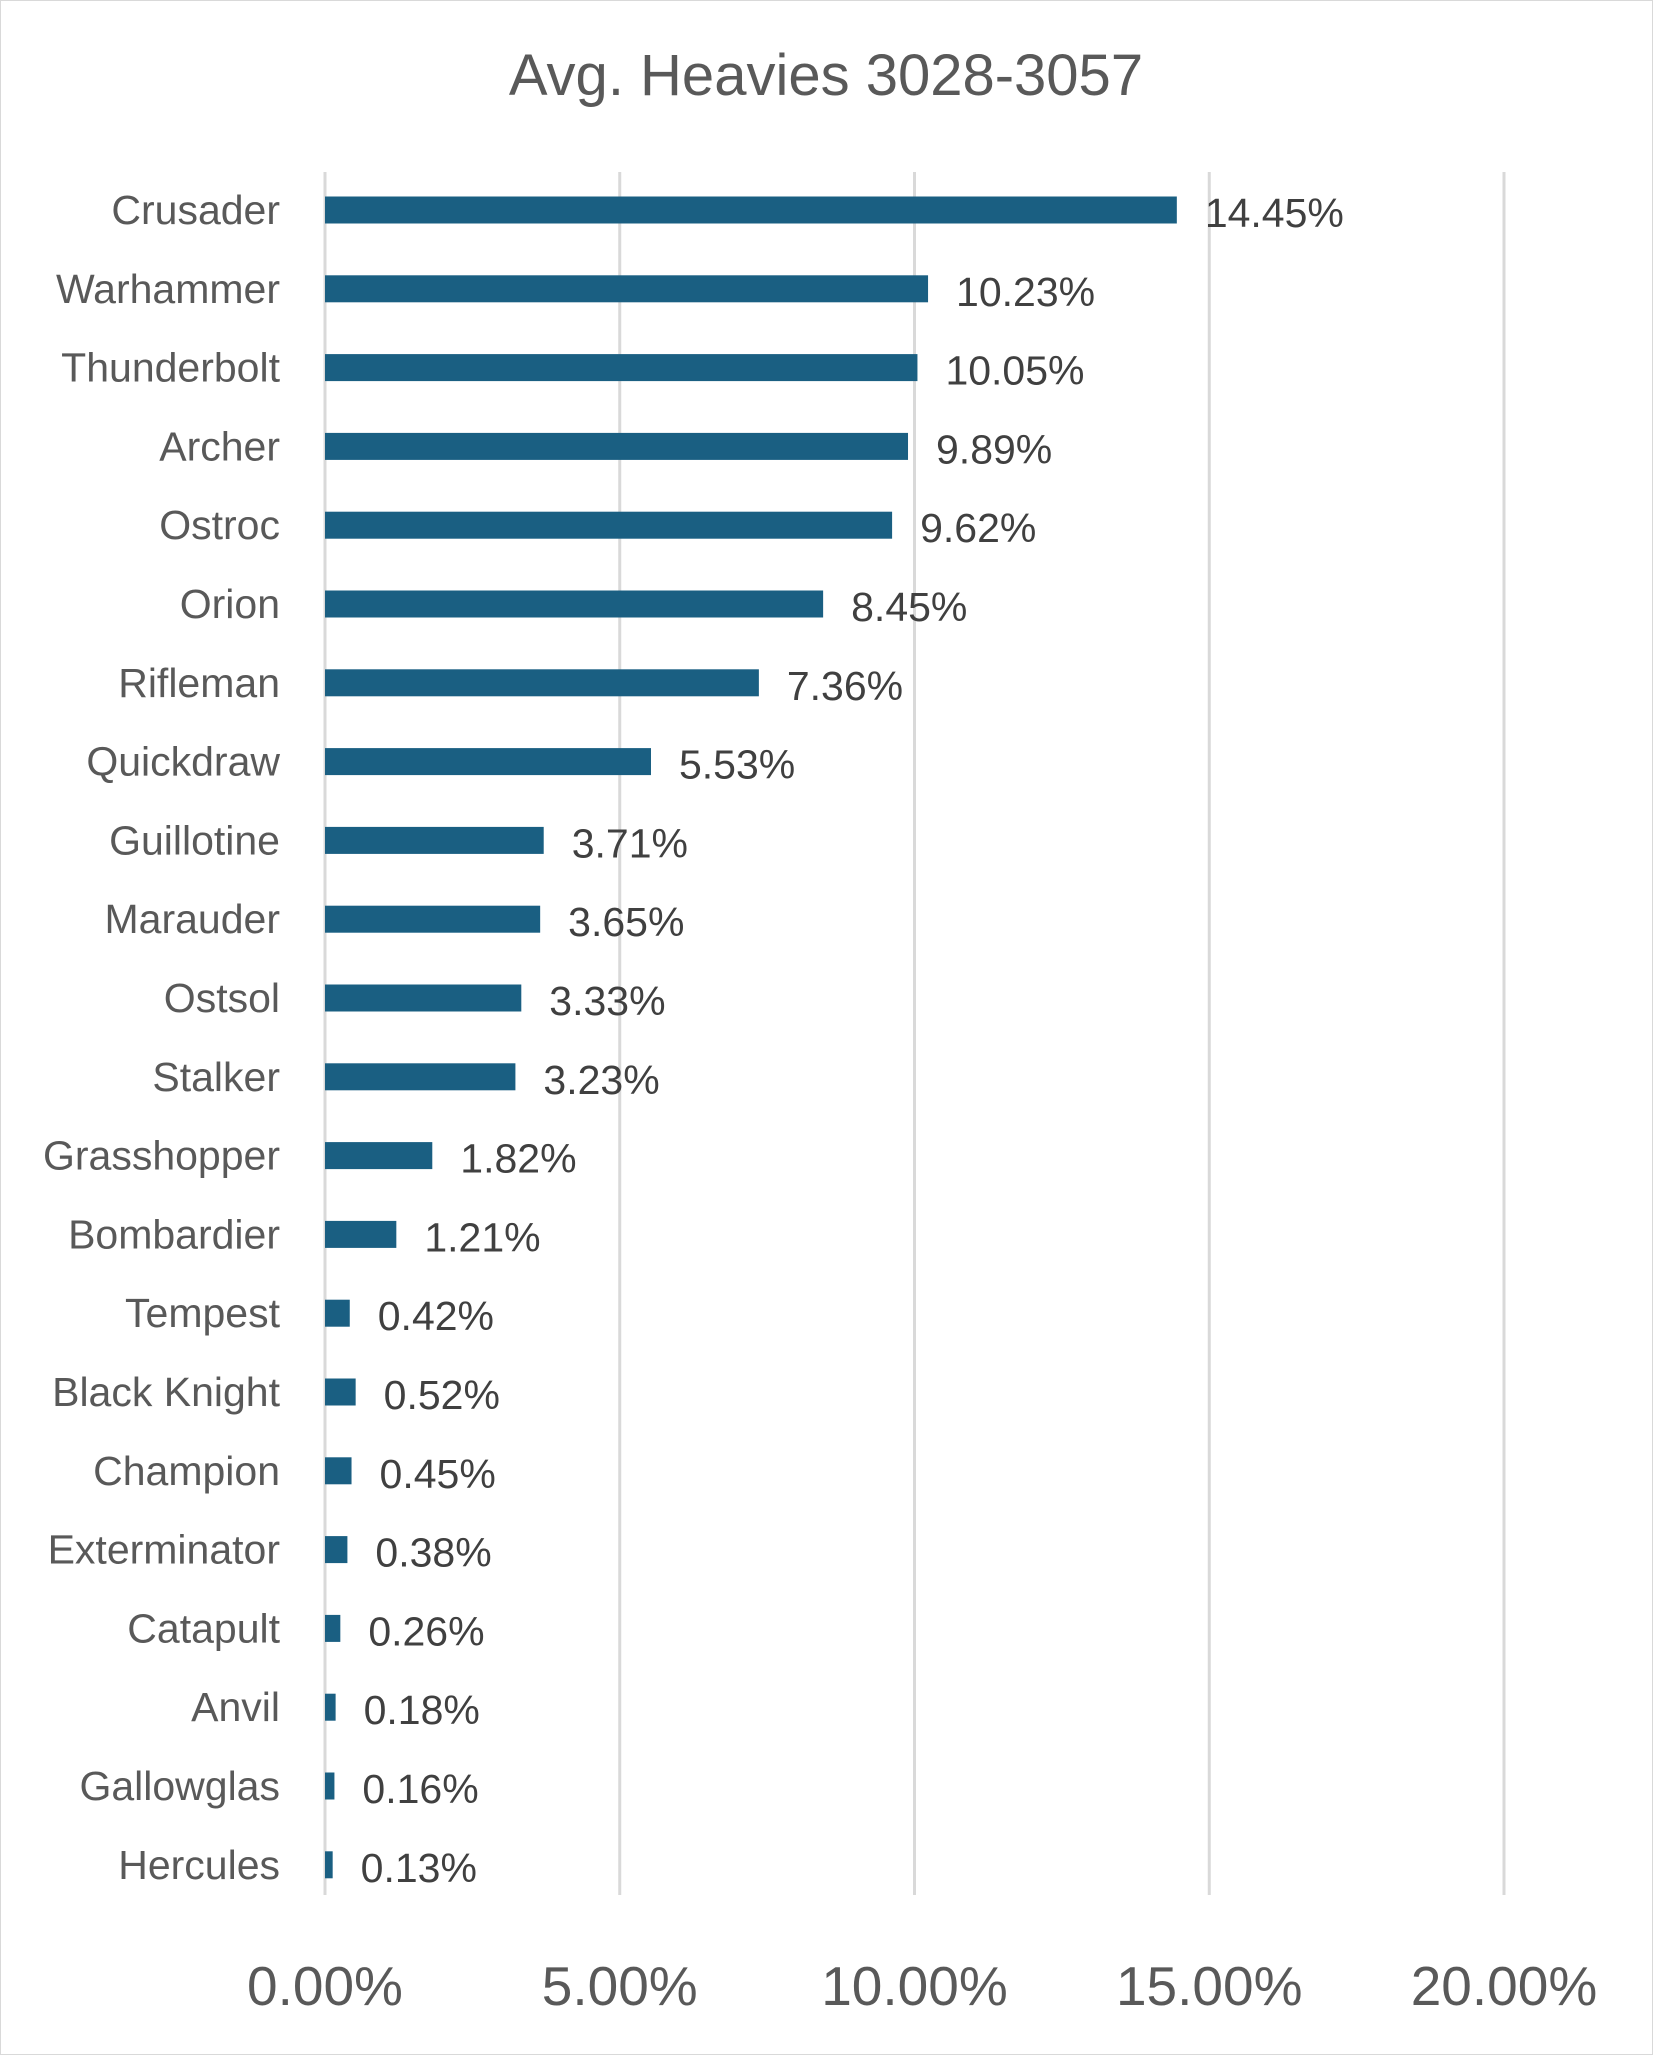 This screenshot has height=2055, width=1653. What do you see at coordinates (826, 75) in the screenshot?
I see `chart-title: Avg. Heavies 3028-3057` at bounding box center [826, 75].